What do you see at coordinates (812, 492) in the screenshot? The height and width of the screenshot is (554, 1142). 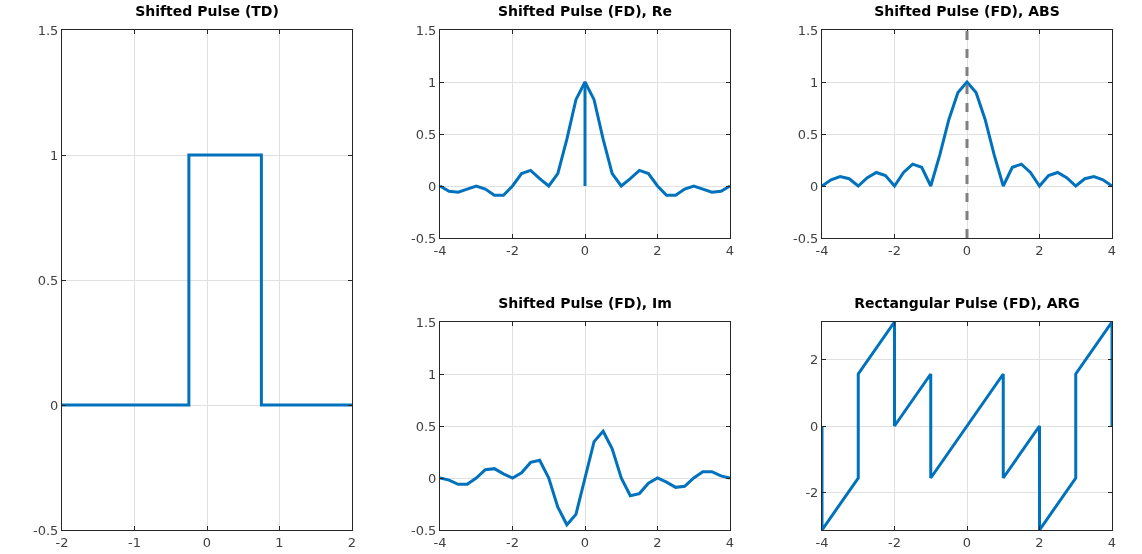 I see `y-tick-label: -2` at bounding box center [812, 492].